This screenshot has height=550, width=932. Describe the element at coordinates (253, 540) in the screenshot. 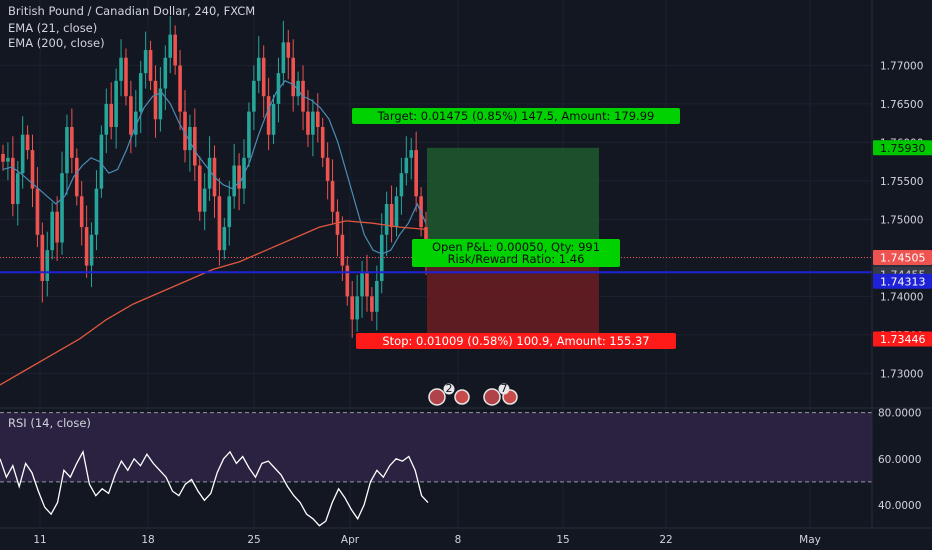

I see `time-tick-2: 25` at that location.